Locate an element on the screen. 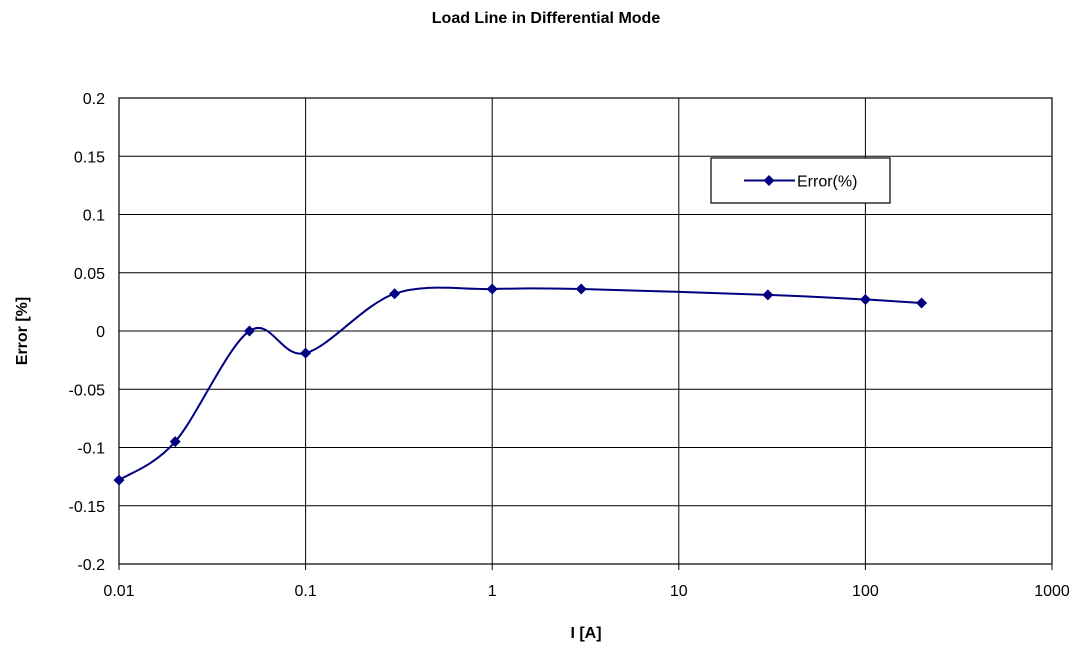  x-tick-label: 0.01 is located at coordinates (118, 591).